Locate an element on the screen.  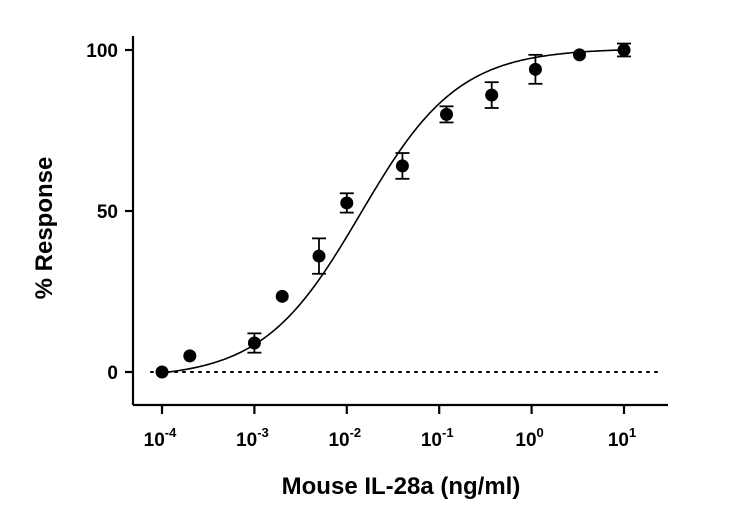
y-ticks: 0 50 100 is located at coordinates (109, 212).